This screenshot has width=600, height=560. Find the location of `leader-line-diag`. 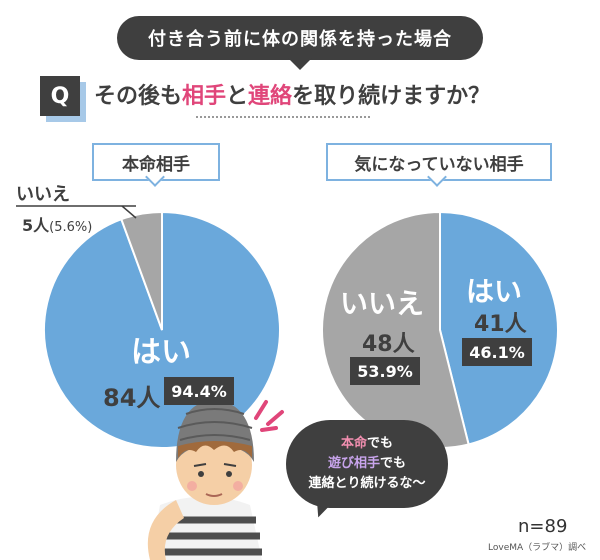

leader-line-diag is located at coordinates (129, 212).